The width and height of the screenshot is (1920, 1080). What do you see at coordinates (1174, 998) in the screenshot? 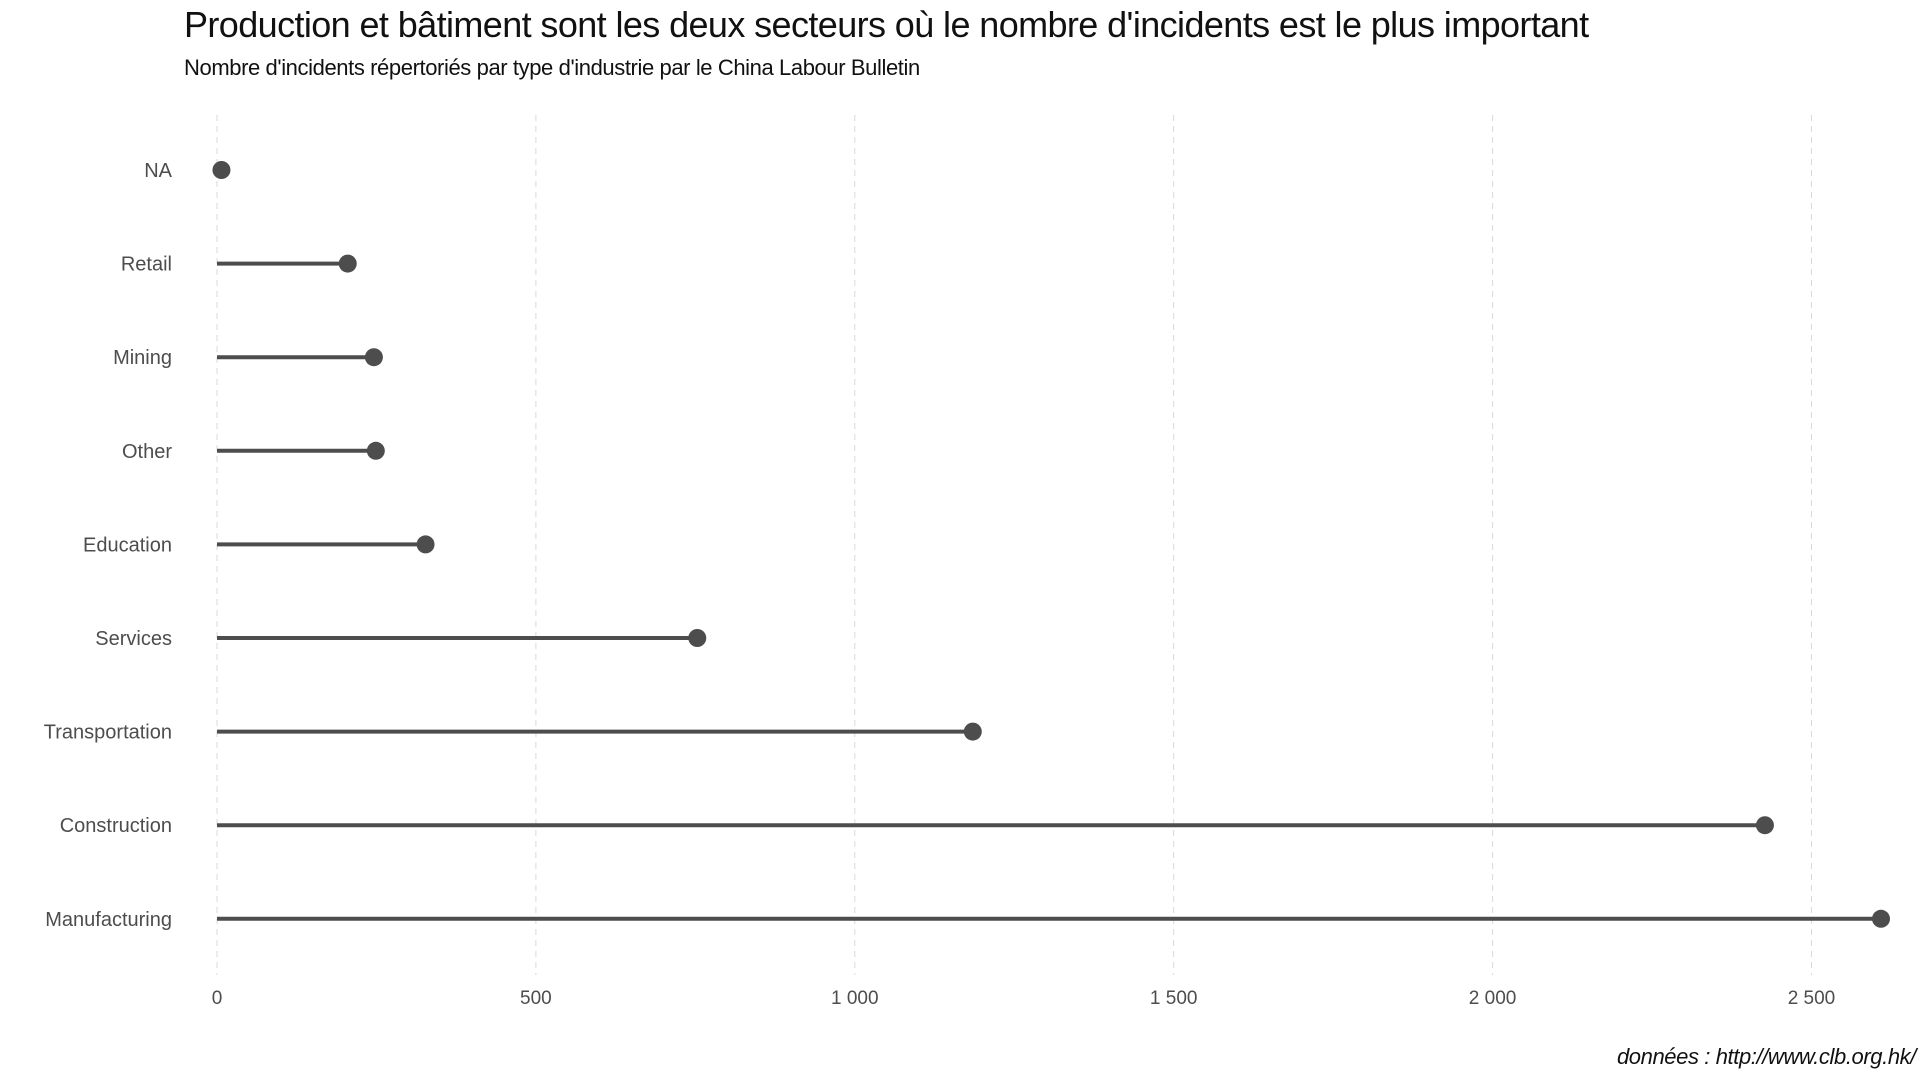
I see `x-tick-label: 1 500` at bounding box center [1174, 998].